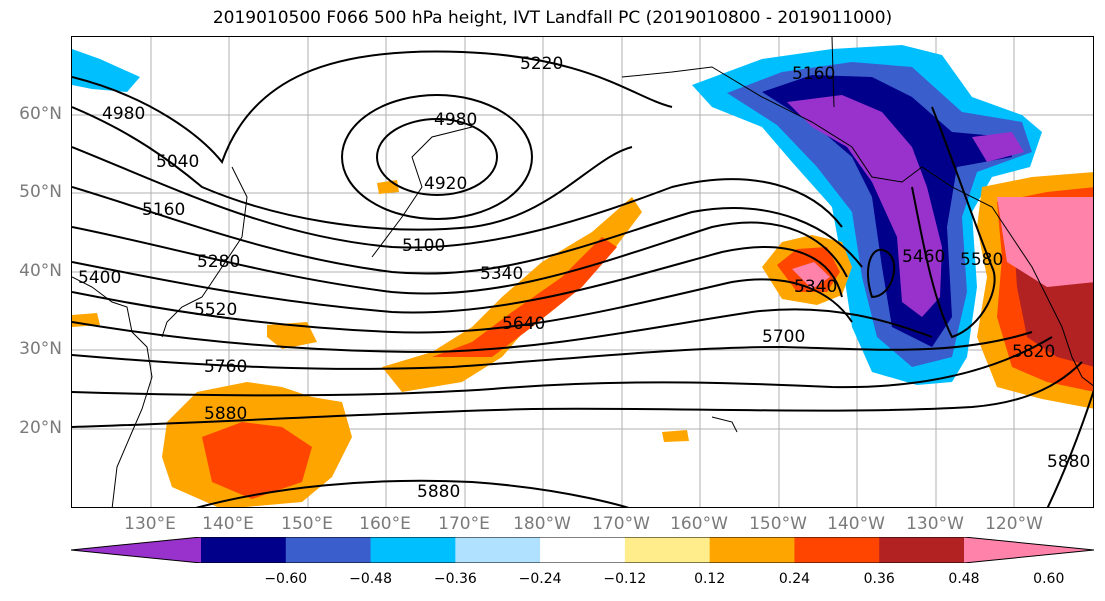 The height and width of the screenshot is (601, 1105). What do you see at coordinates (856, 524) in the screenshot?
I see `lon-label-140w: 140°W` at bounding box center [856, 524].